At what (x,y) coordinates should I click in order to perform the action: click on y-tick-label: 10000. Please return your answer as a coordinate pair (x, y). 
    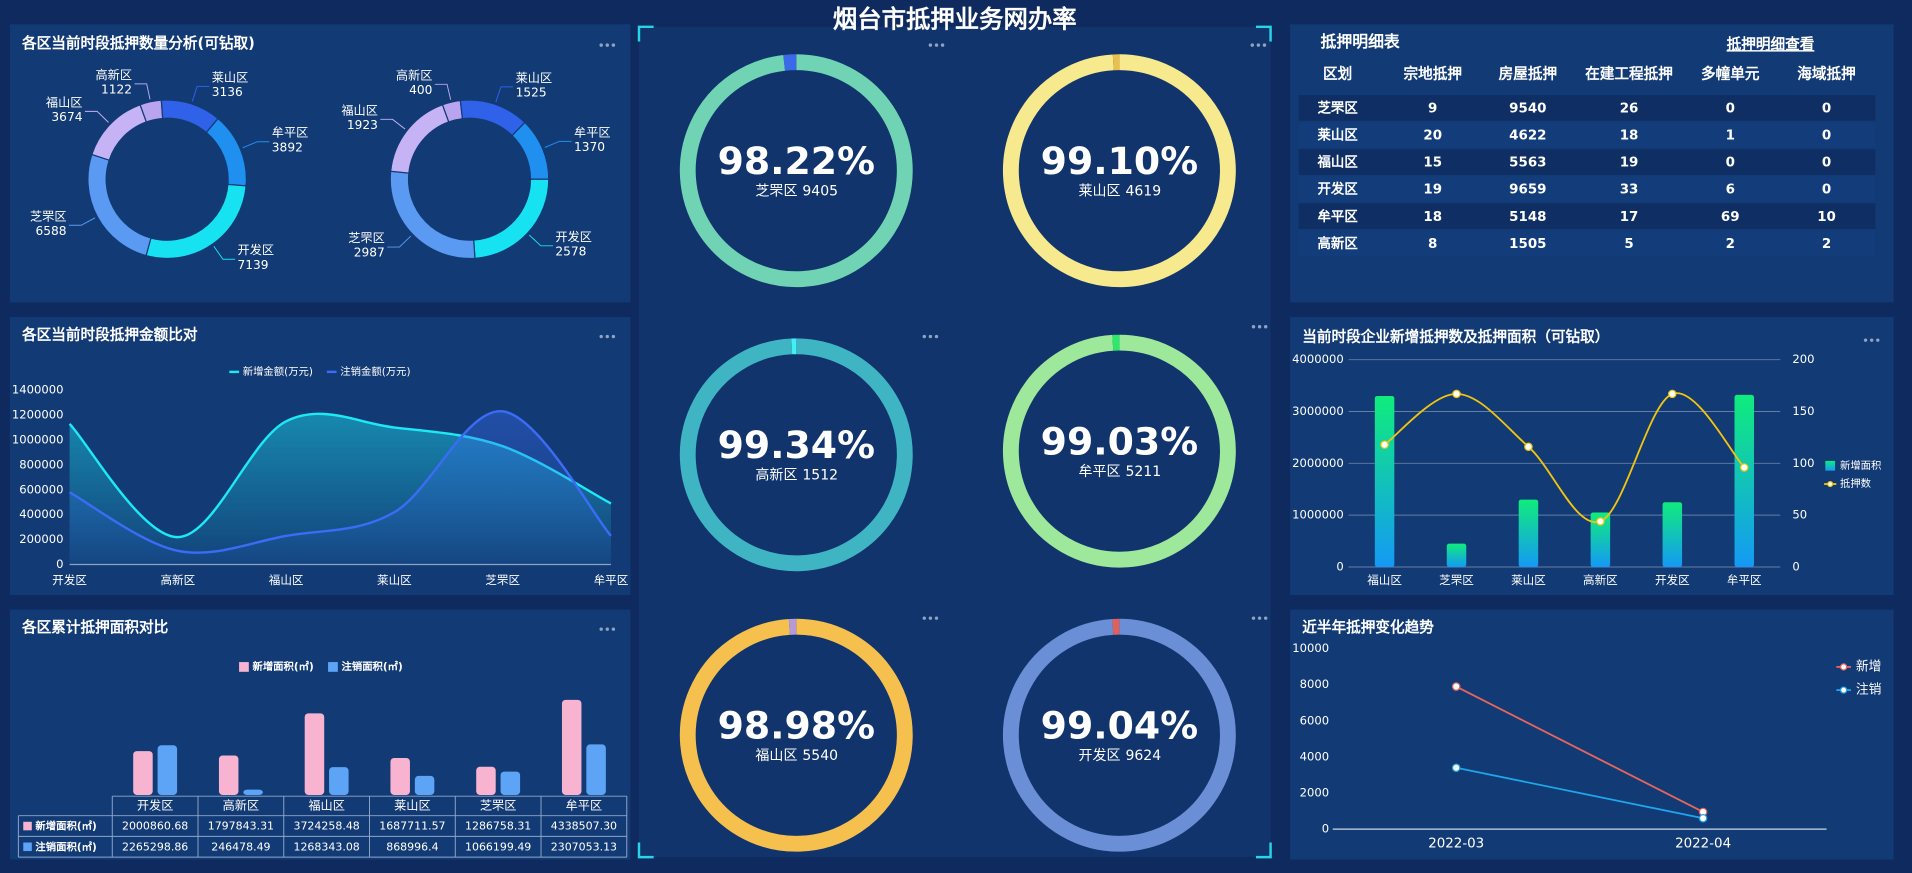
    Looking at the image, I should click on (1310, 648).